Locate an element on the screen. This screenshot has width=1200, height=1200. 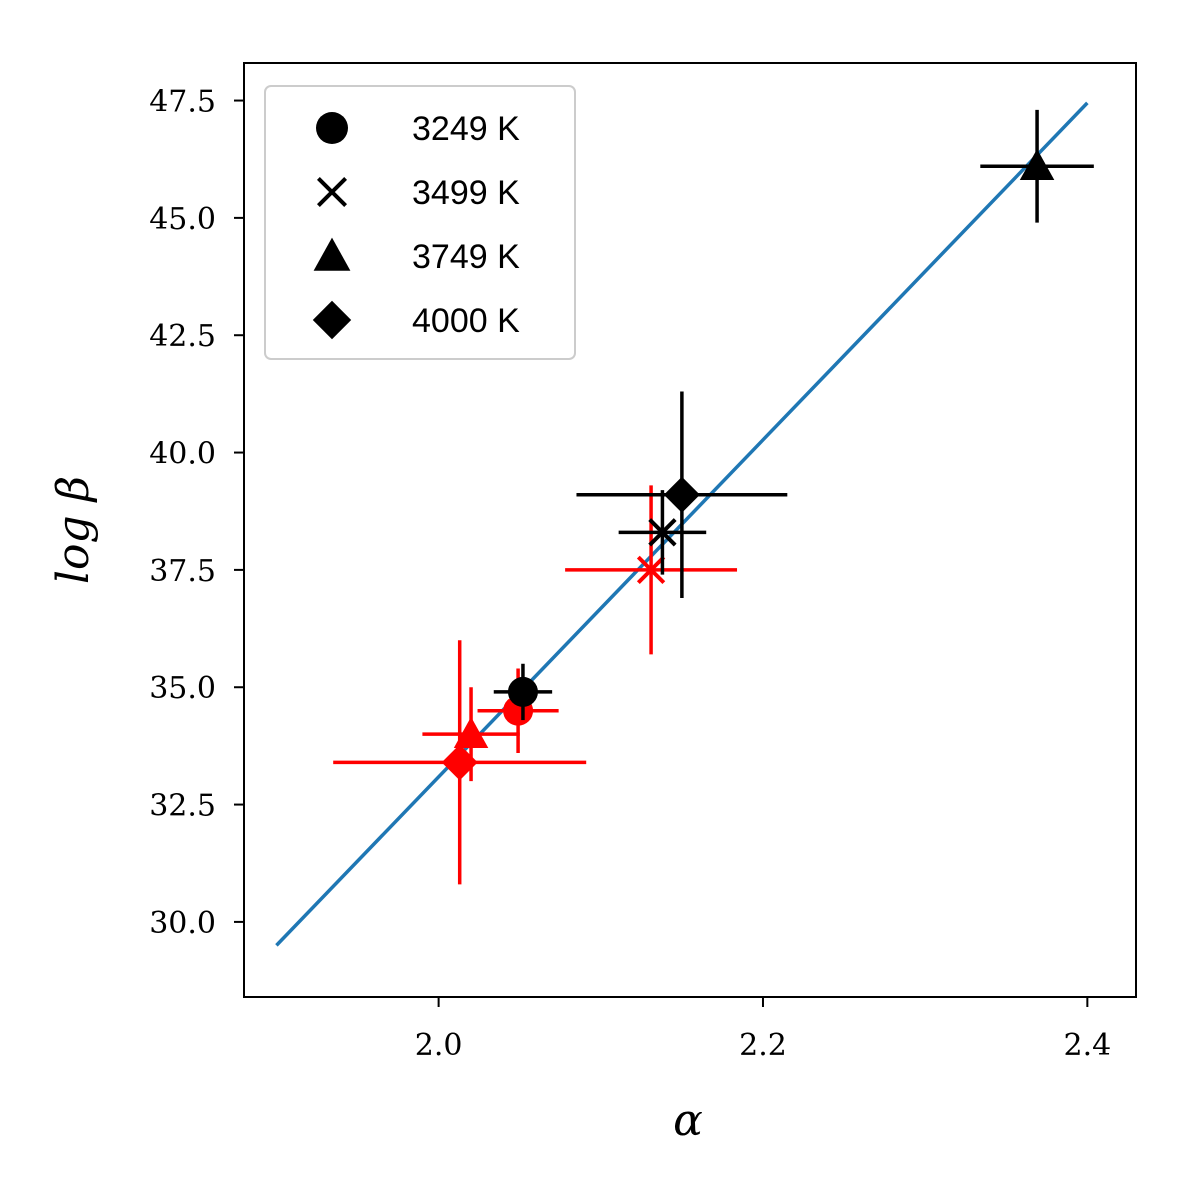
y-axis-title: log β is located at coordinates (73, 530).